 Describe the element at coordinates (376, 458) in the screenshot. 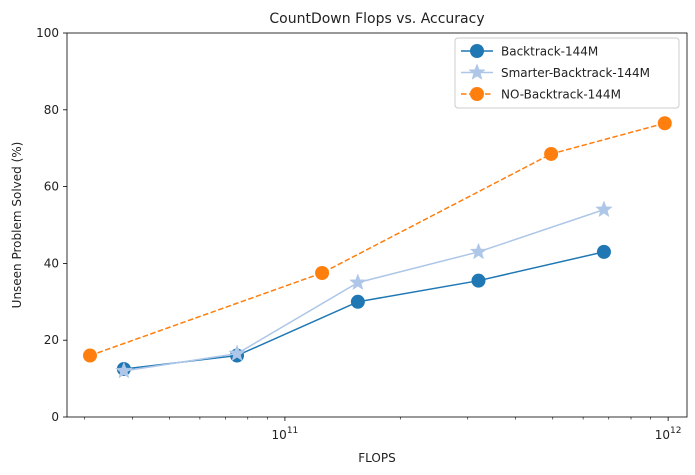

I see `x-axis-title: FLOPS` at that location.